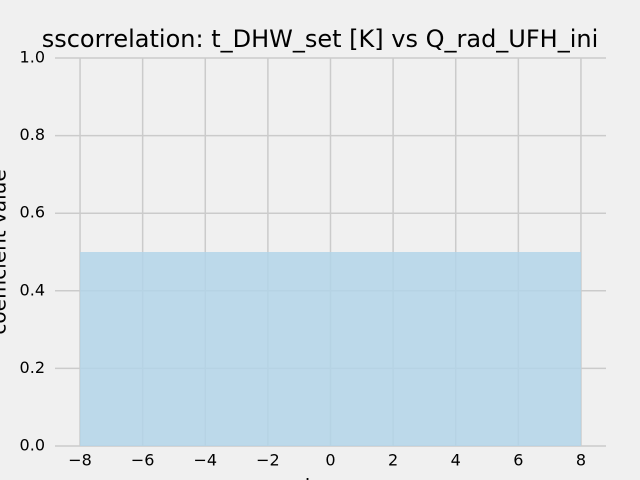 The width and height of the screenshot is (640, 480). I want to click on x-axis-label: lag, so click(320, 477).